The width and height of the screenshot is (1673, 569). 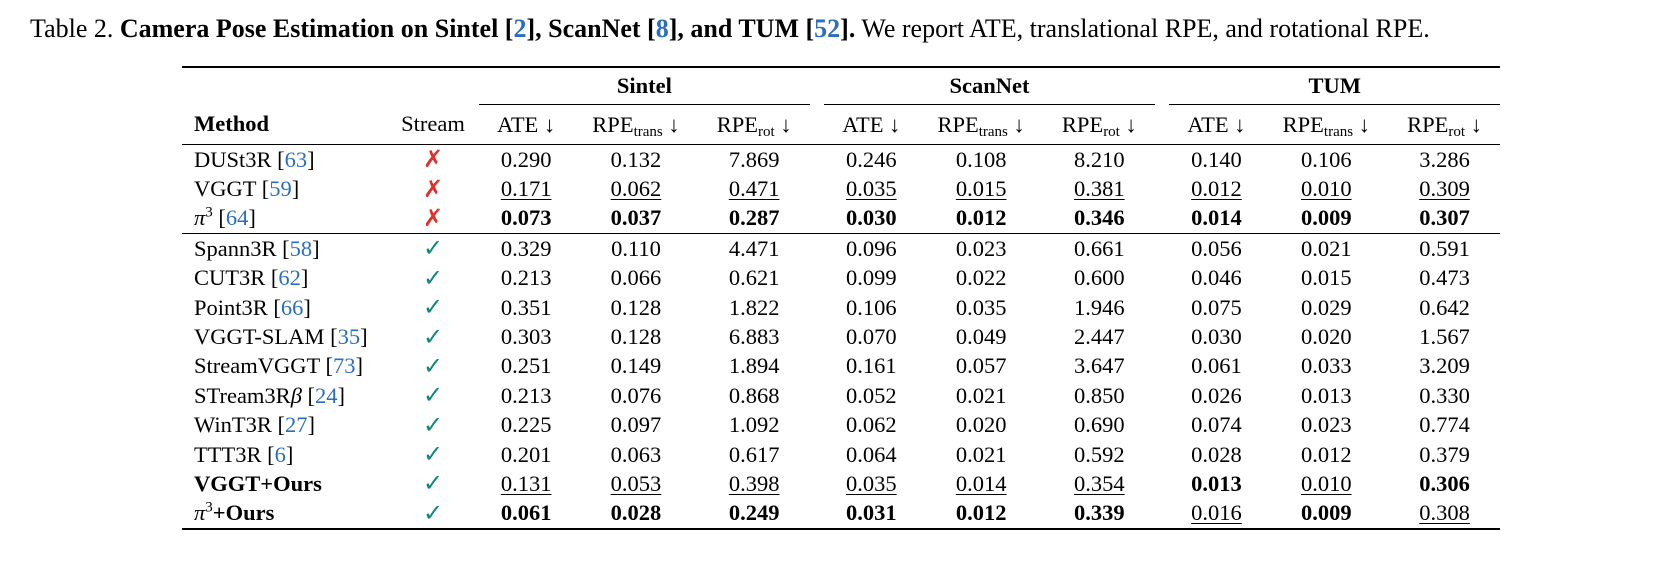 I want to click on caption-citation: 8, so click(x=662, y=28).